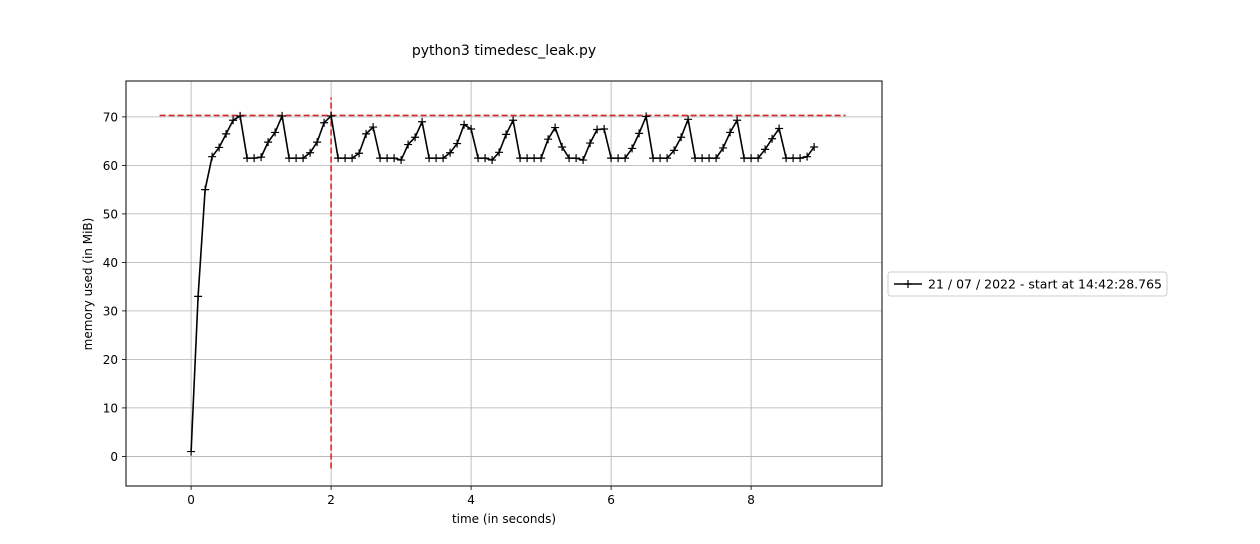 The image size is (1260, 544). I want to click on y-tick-label: 10, so click(110, 408).